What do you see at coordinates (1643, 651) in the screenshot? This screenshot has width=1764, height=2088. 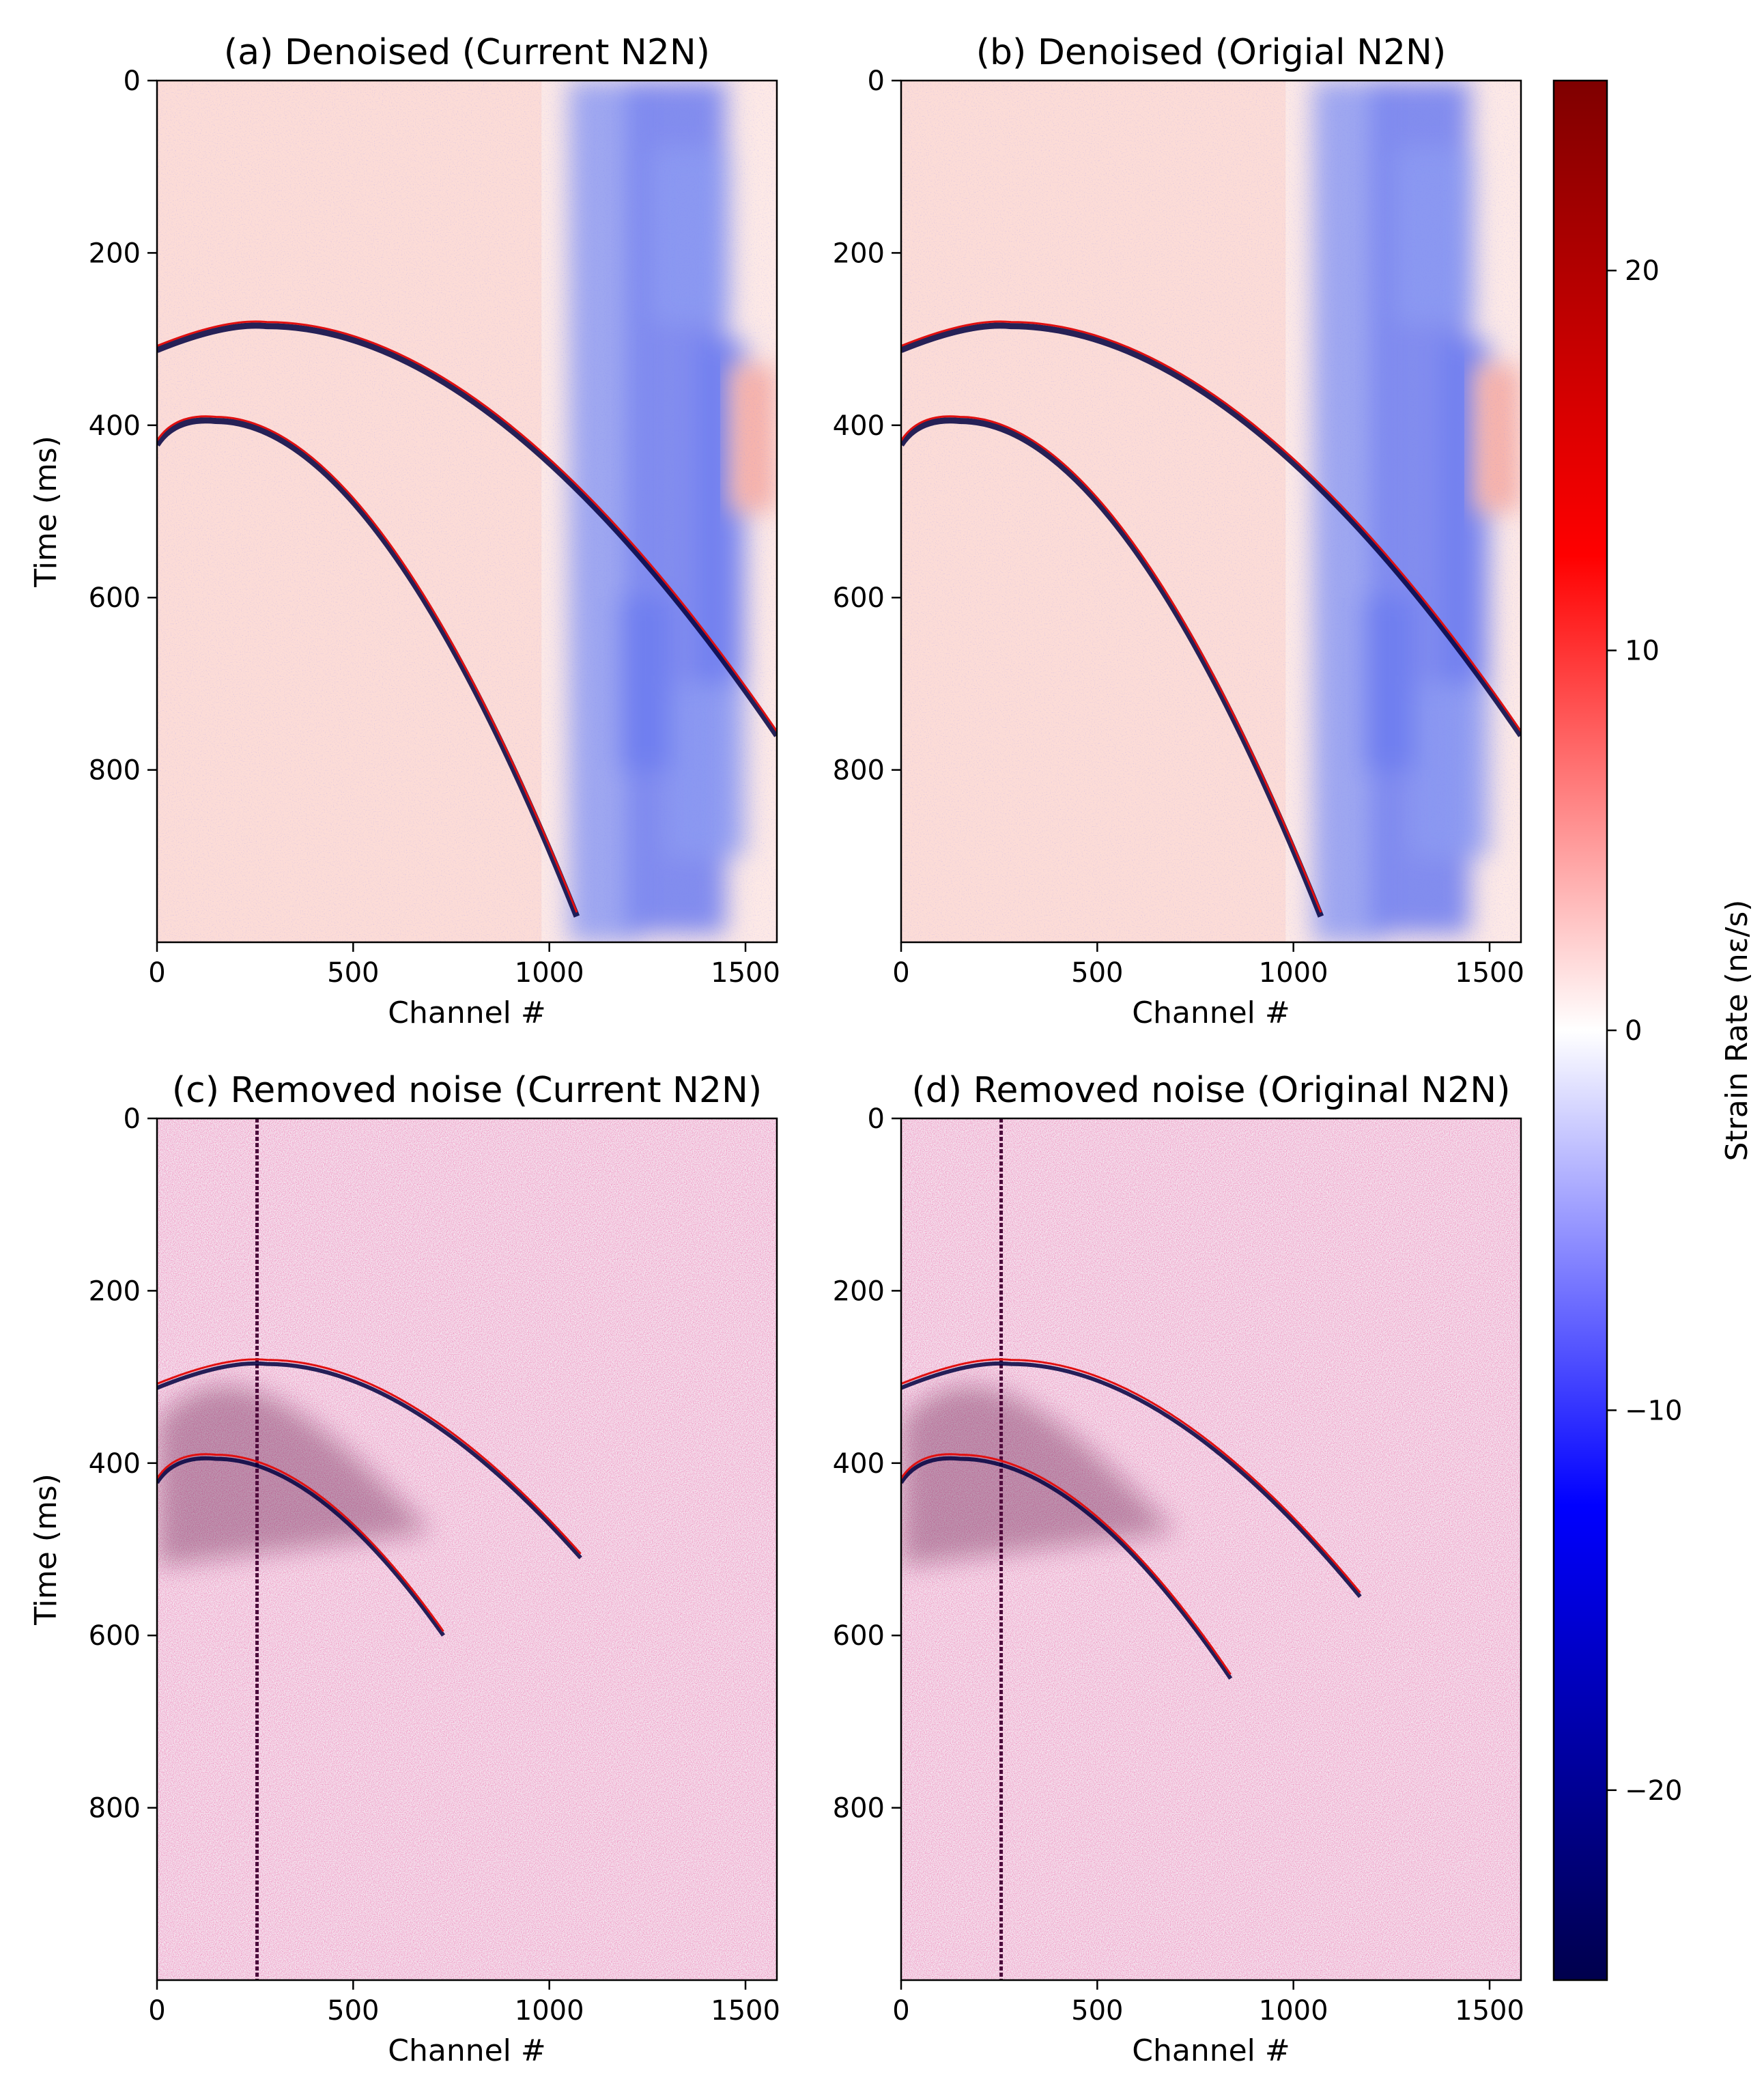 I see `colorbar-tick-label: 10` at bounding box center [1643, 651].